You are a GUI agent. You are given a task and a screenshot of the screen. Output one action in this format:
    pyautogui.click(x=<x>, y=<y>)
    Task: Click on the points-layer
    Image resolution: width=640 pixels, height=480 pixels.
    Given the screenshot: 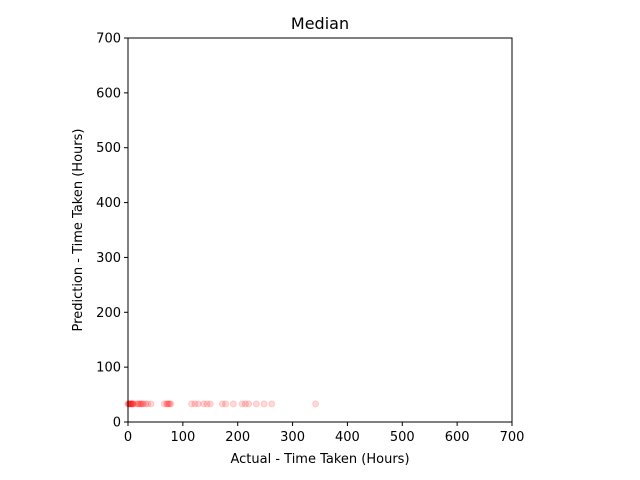 What is the action you would take?
    pyautogui.click(x=222, y=404)
    